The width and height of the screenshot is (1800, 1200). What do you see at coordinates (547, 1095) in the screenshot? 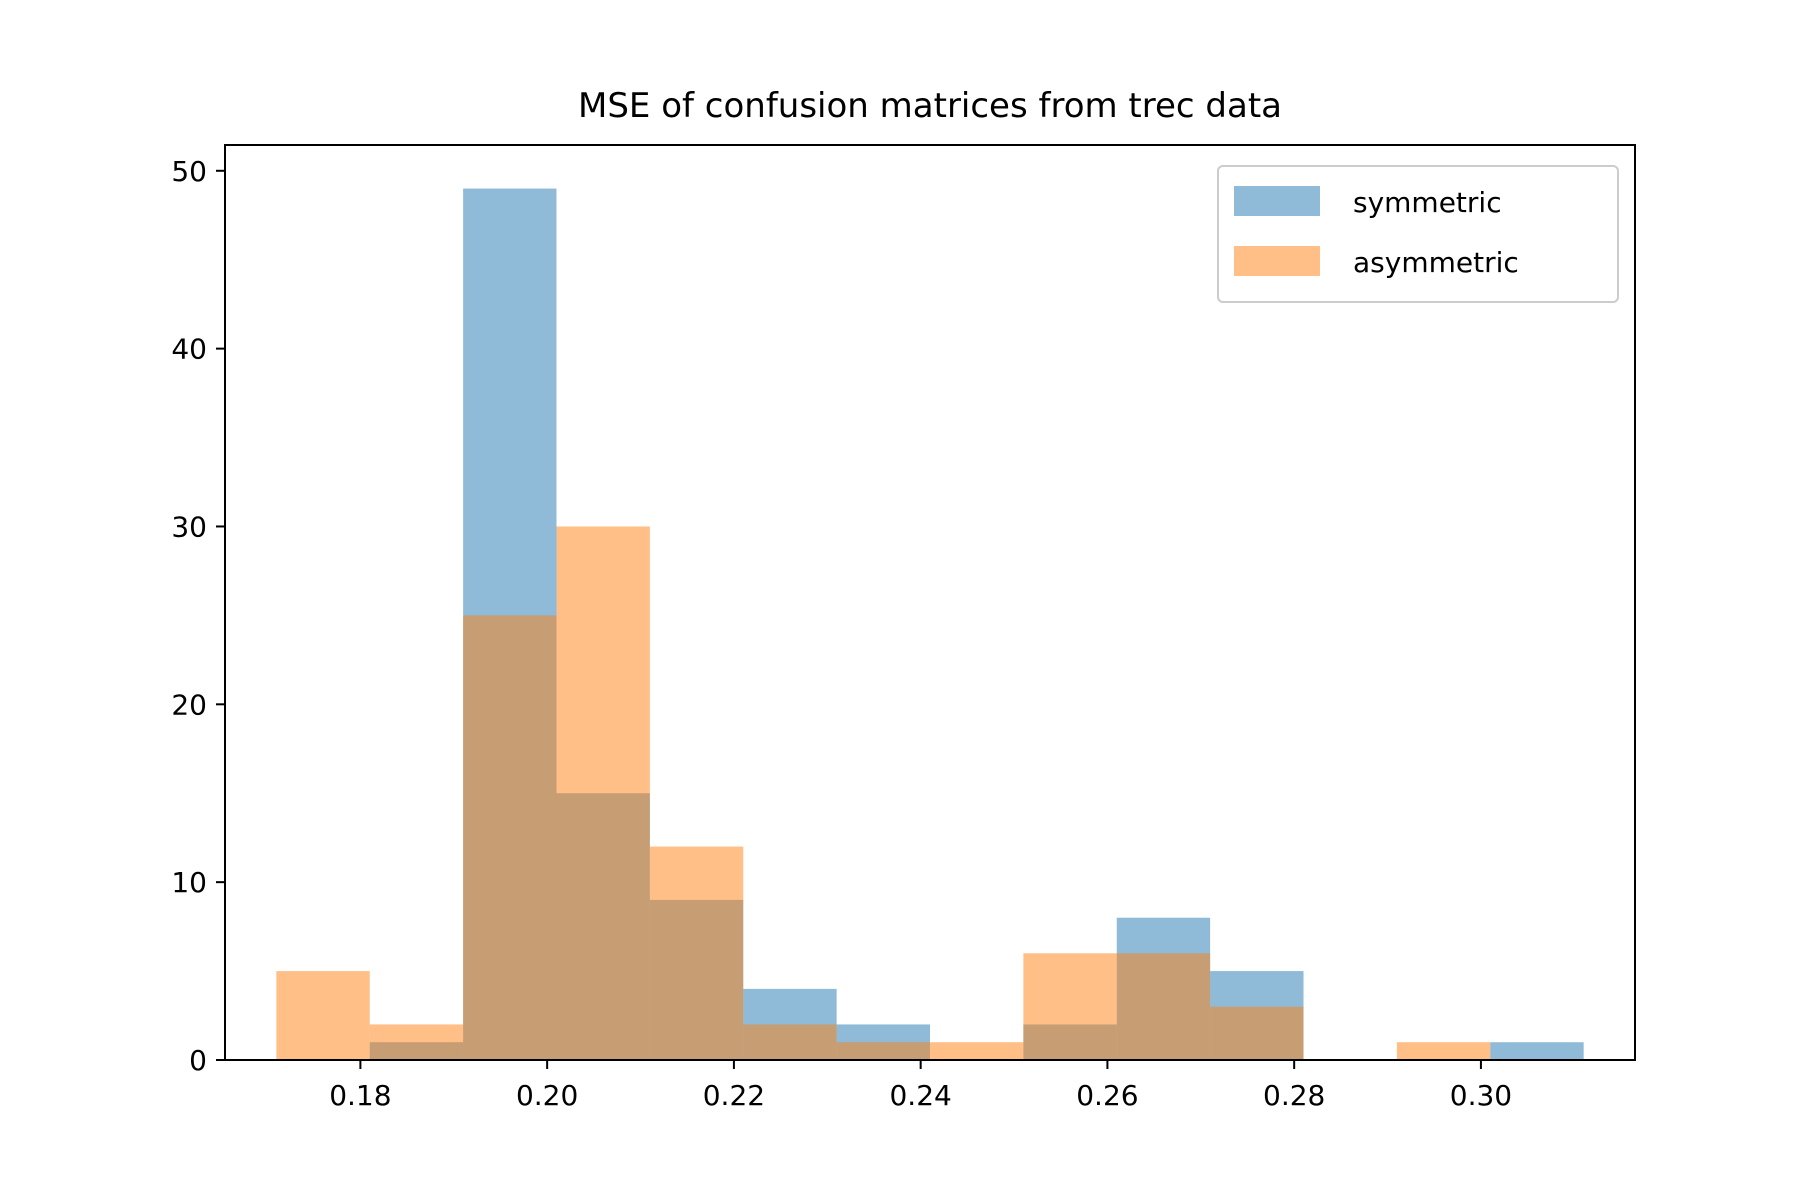
I see `x-tick-label: 0.20` at bounding box center [547, 1095].